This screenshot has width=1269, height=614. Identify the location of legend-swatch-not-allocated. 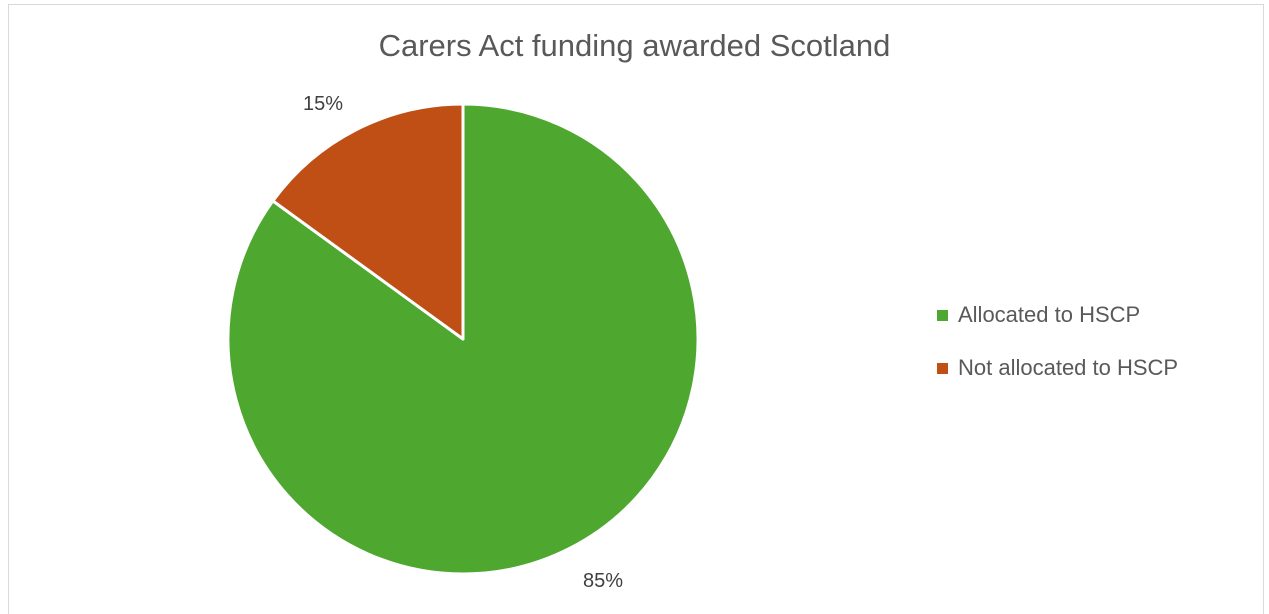
(942, 368).